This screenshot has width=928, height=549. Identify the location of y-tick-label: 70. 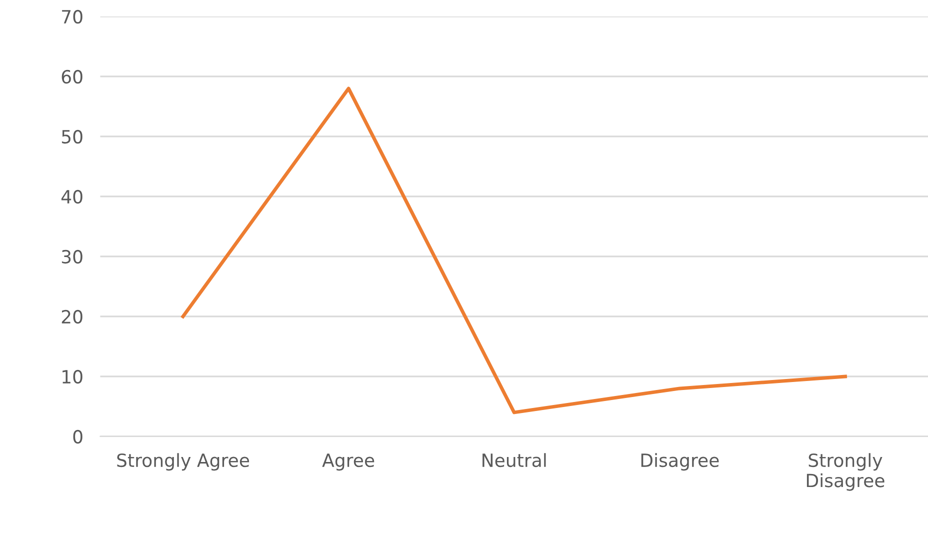
(72, 17).